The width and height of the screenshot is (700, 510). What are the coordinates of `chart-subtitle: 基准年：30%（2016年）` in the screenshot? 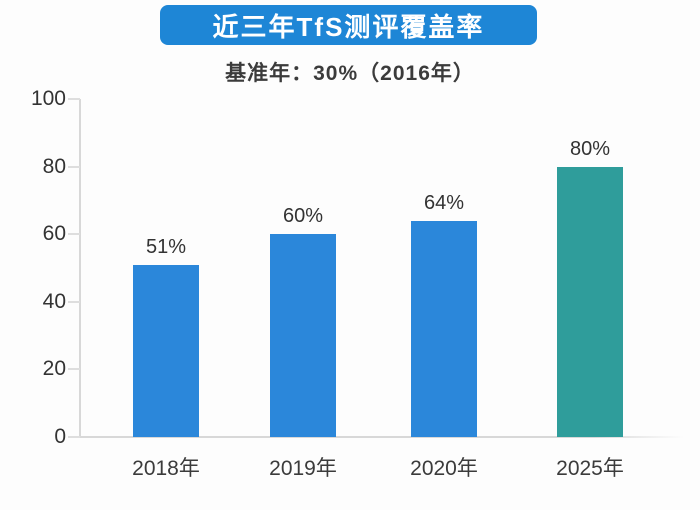 It's located at (350, 73).